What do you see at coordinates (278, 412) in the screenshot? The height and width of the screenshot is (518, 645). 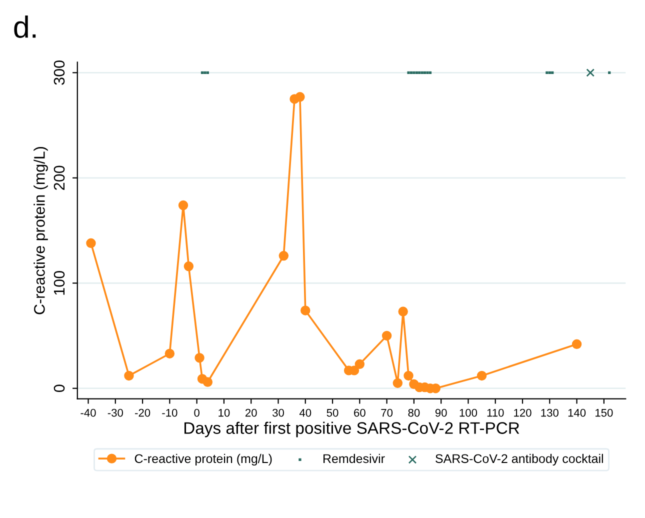 I see `x-tick-label: 30` at bounding box center [278, 412].